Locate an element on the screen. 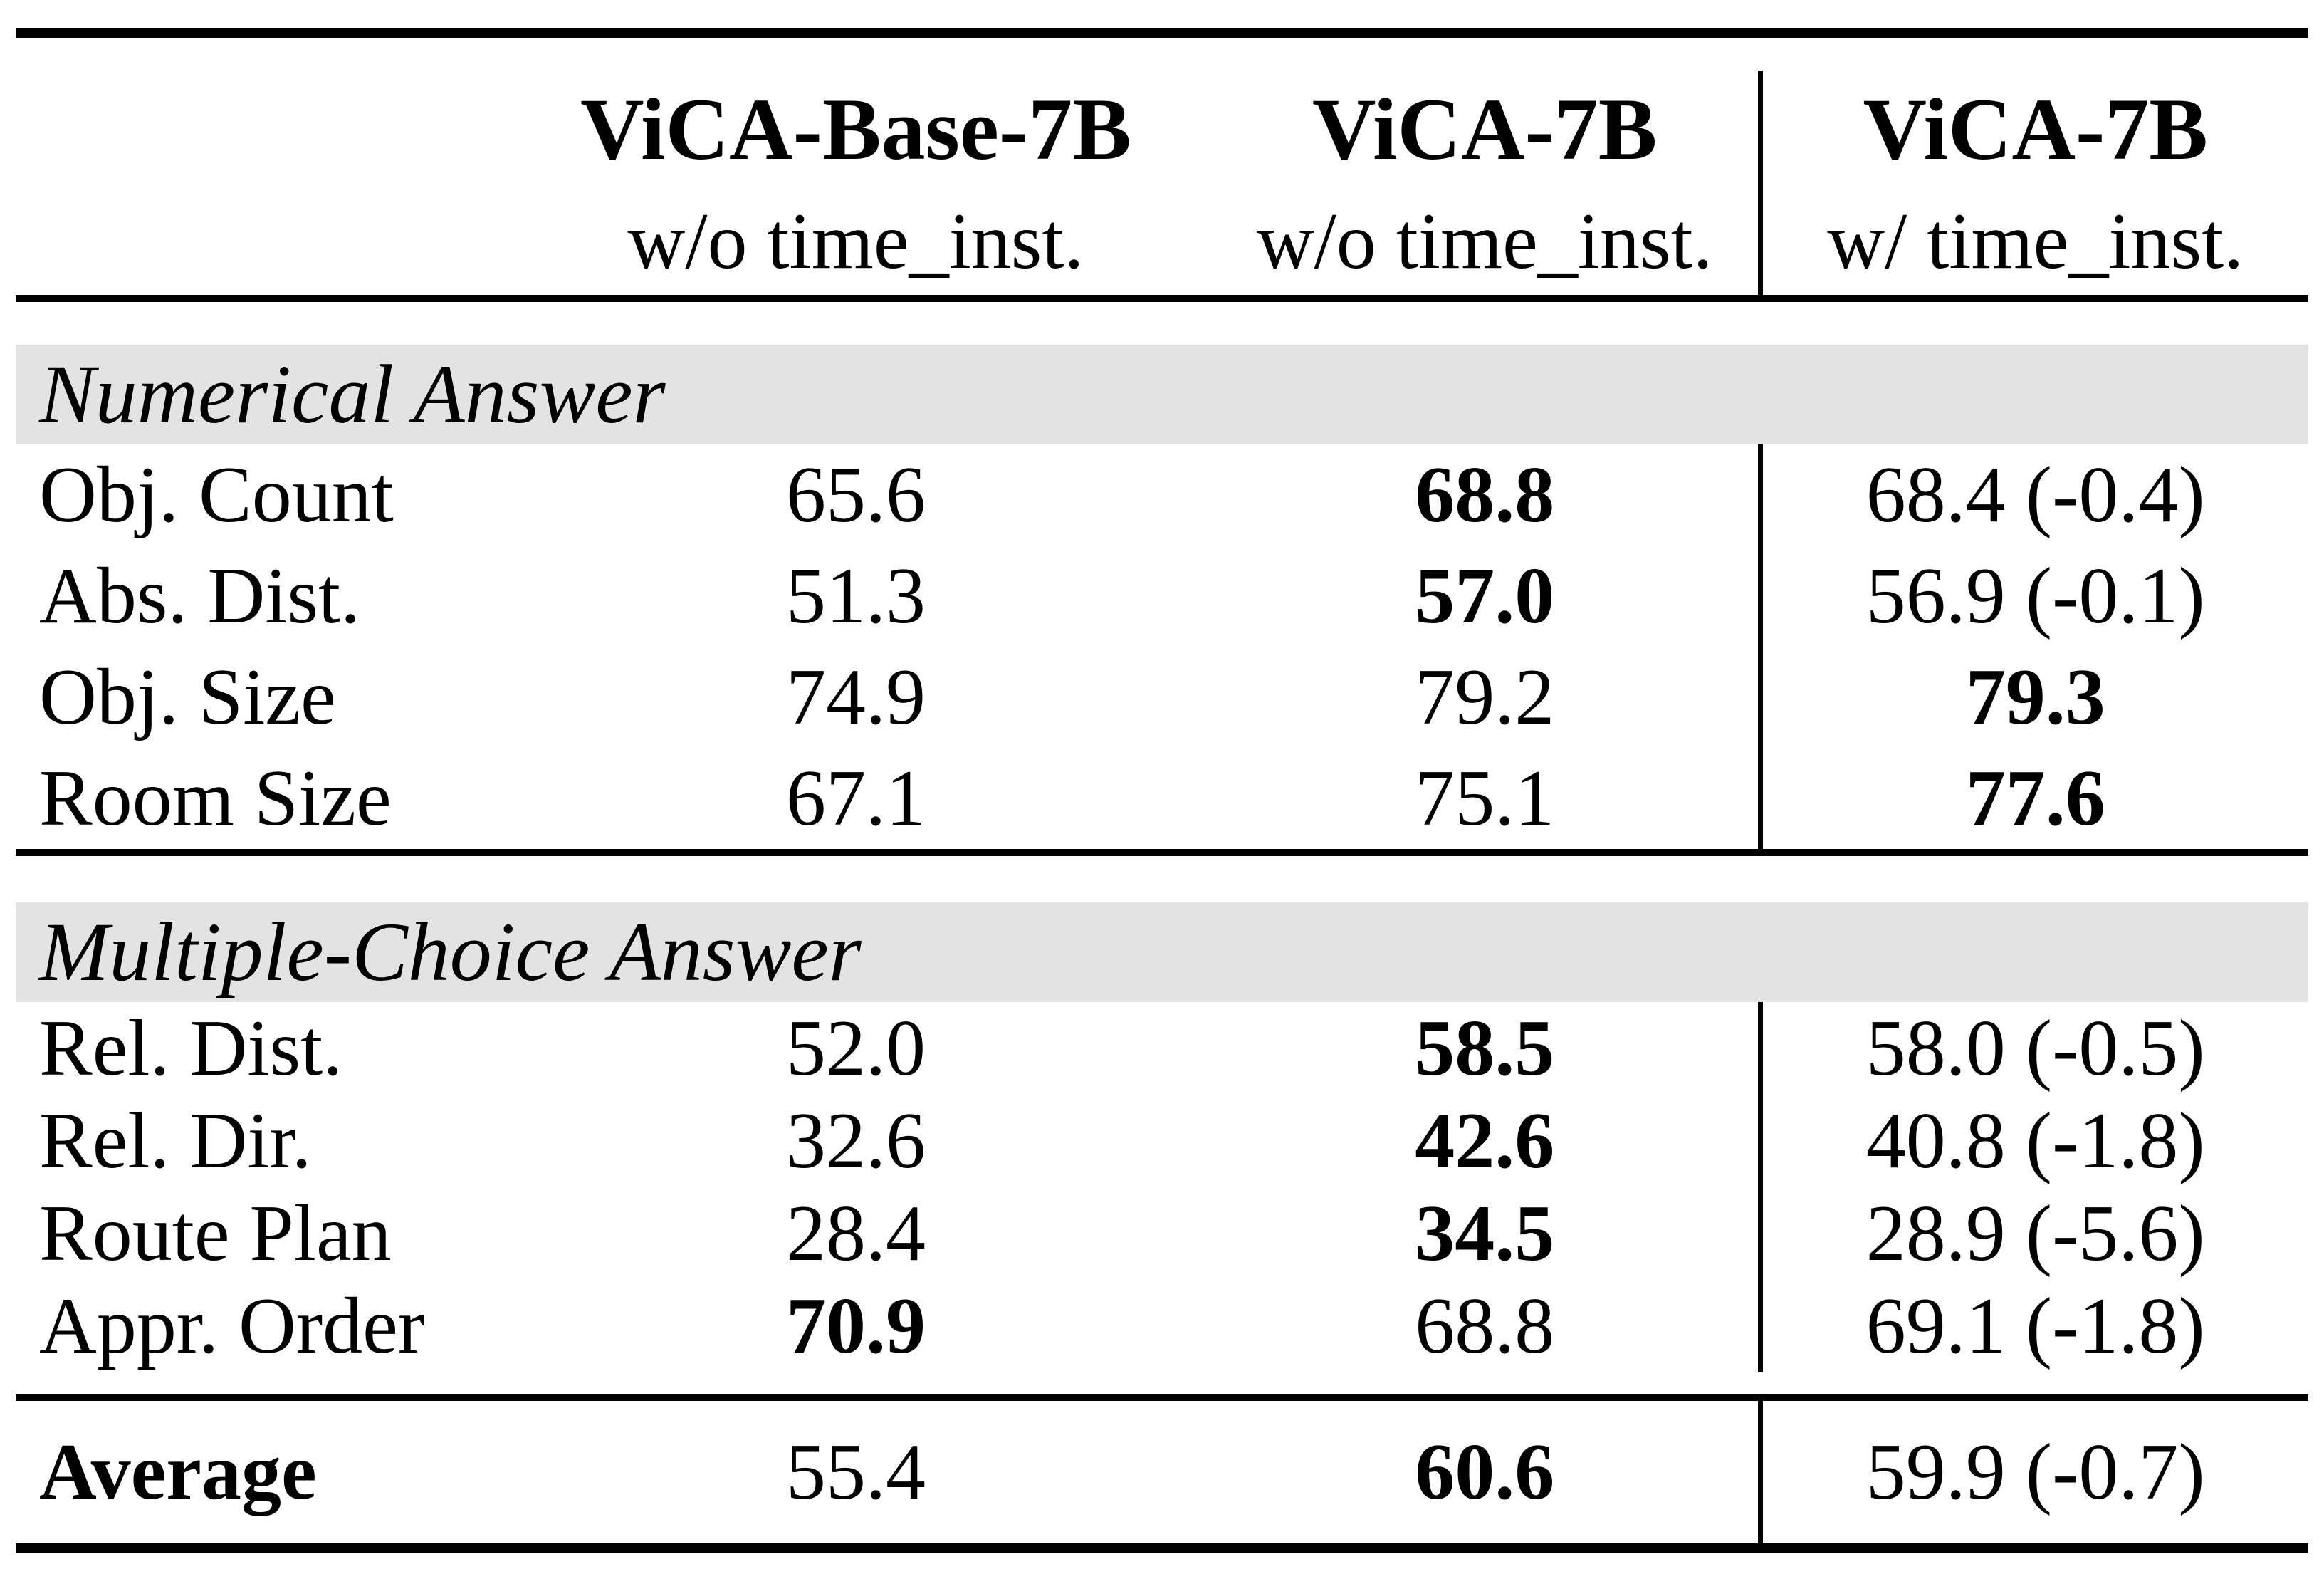 The image size is (2324, 1574). section-band-numerical-answer: Numerical Answer is located at coordinates (1162, 395).